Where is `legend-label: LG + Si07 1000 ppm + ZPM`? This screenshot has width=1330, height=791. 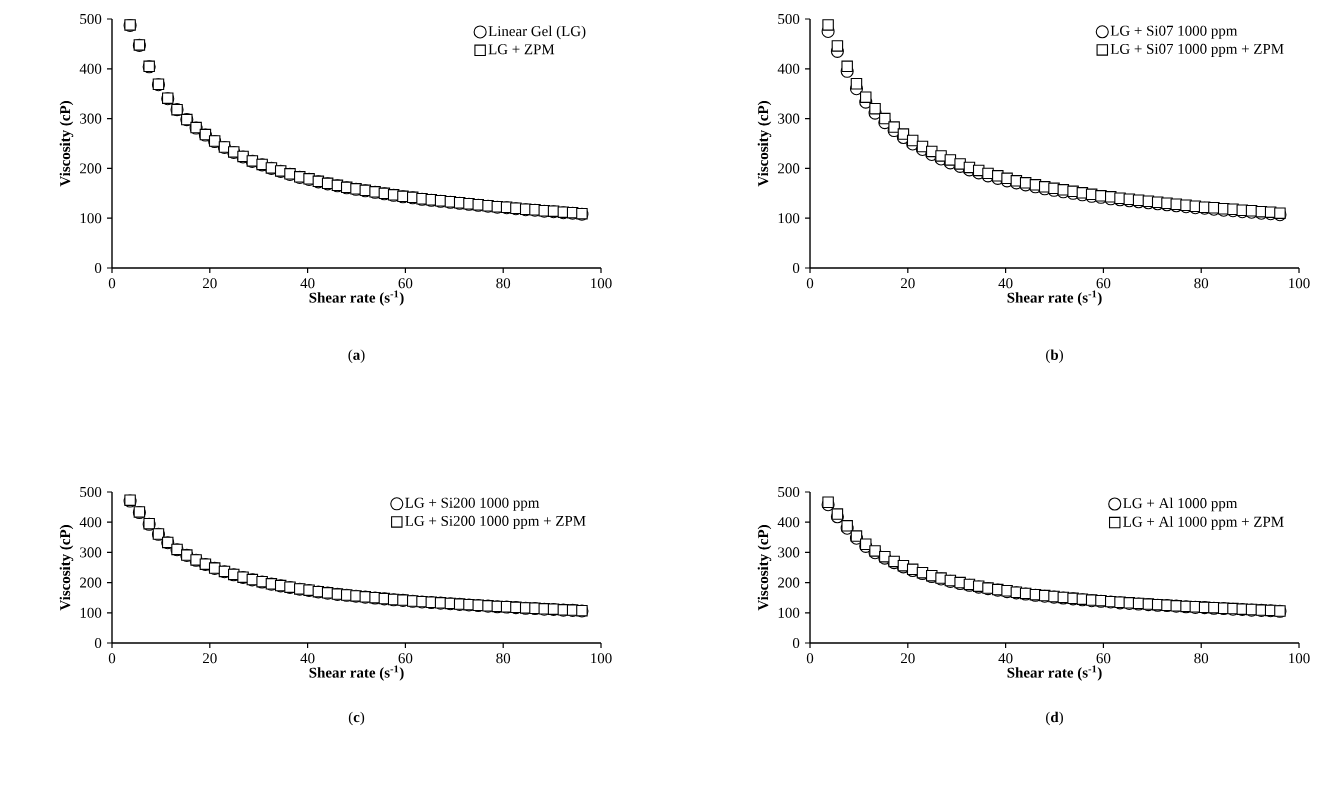
legend-label: LG + Si07 1000 ppm + ZPM is located at coordinates (1197, 50).